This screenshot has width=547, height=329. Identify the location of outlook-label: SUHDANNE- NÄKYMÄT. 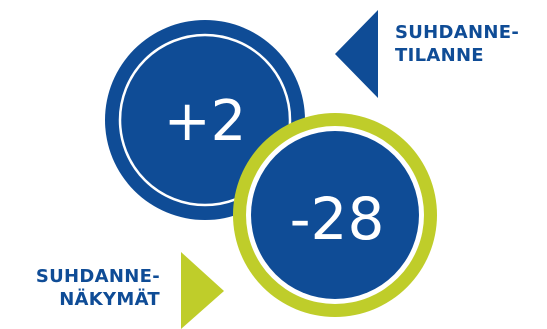
(80, 288).